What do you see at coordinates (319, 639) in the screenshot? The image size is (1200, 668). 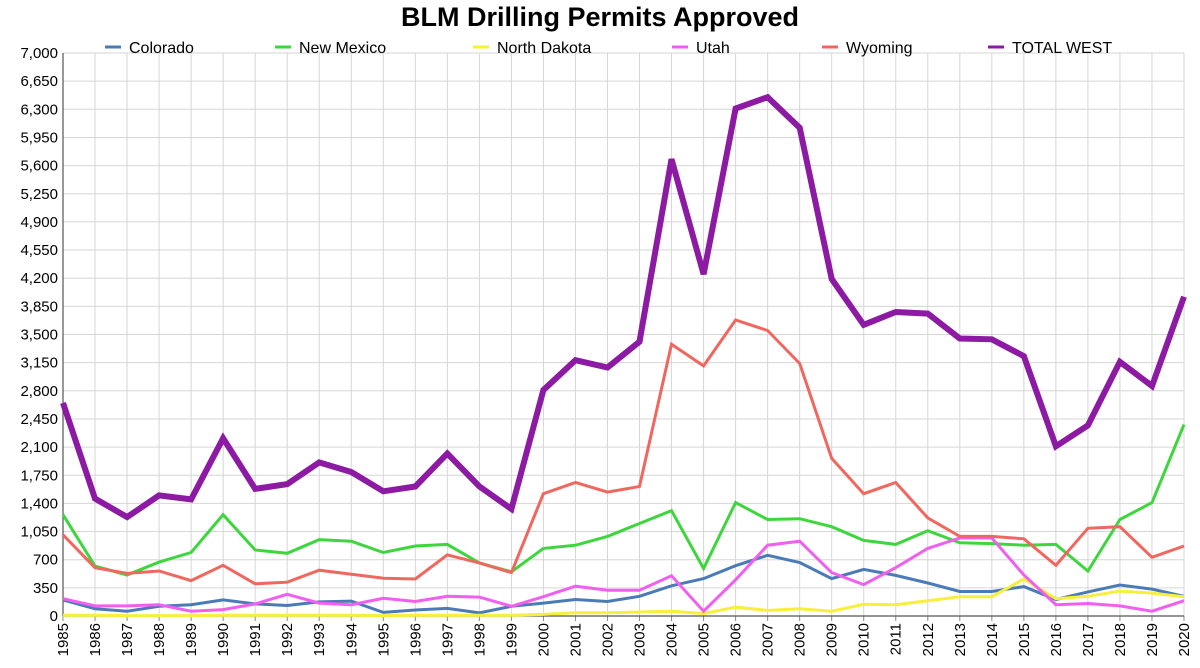 I see `x-tick-label: 1993` at bounding box center [319, 639].